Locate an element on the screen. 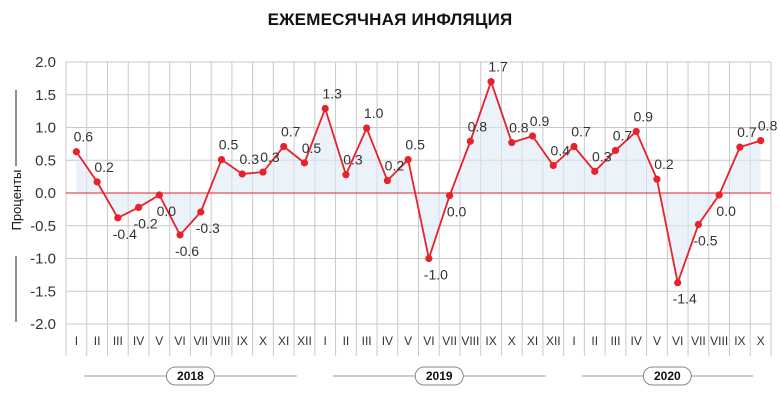 Image resolution: width=780 pixels, height=402 pixels. x-tick-label: VI is located at coordinates (677, 341).